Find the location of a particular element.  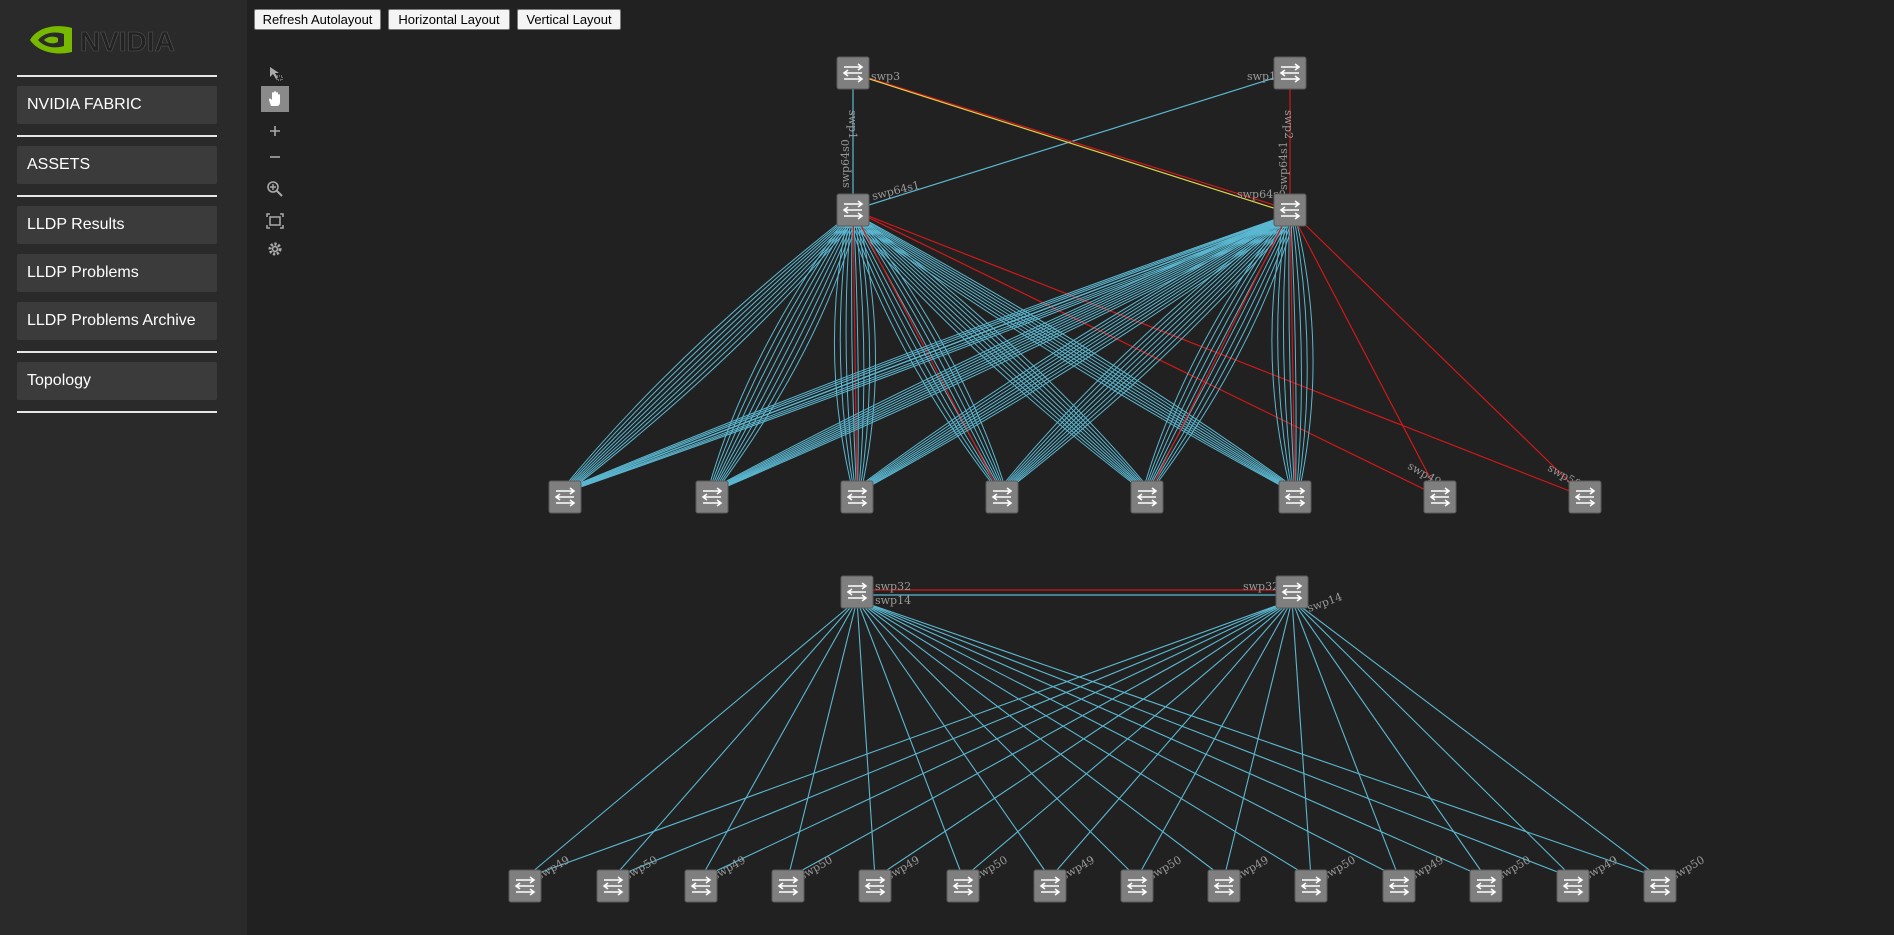

refresh-autolayout-button: Refresh Autolayout is located at coordinates (317, 19).